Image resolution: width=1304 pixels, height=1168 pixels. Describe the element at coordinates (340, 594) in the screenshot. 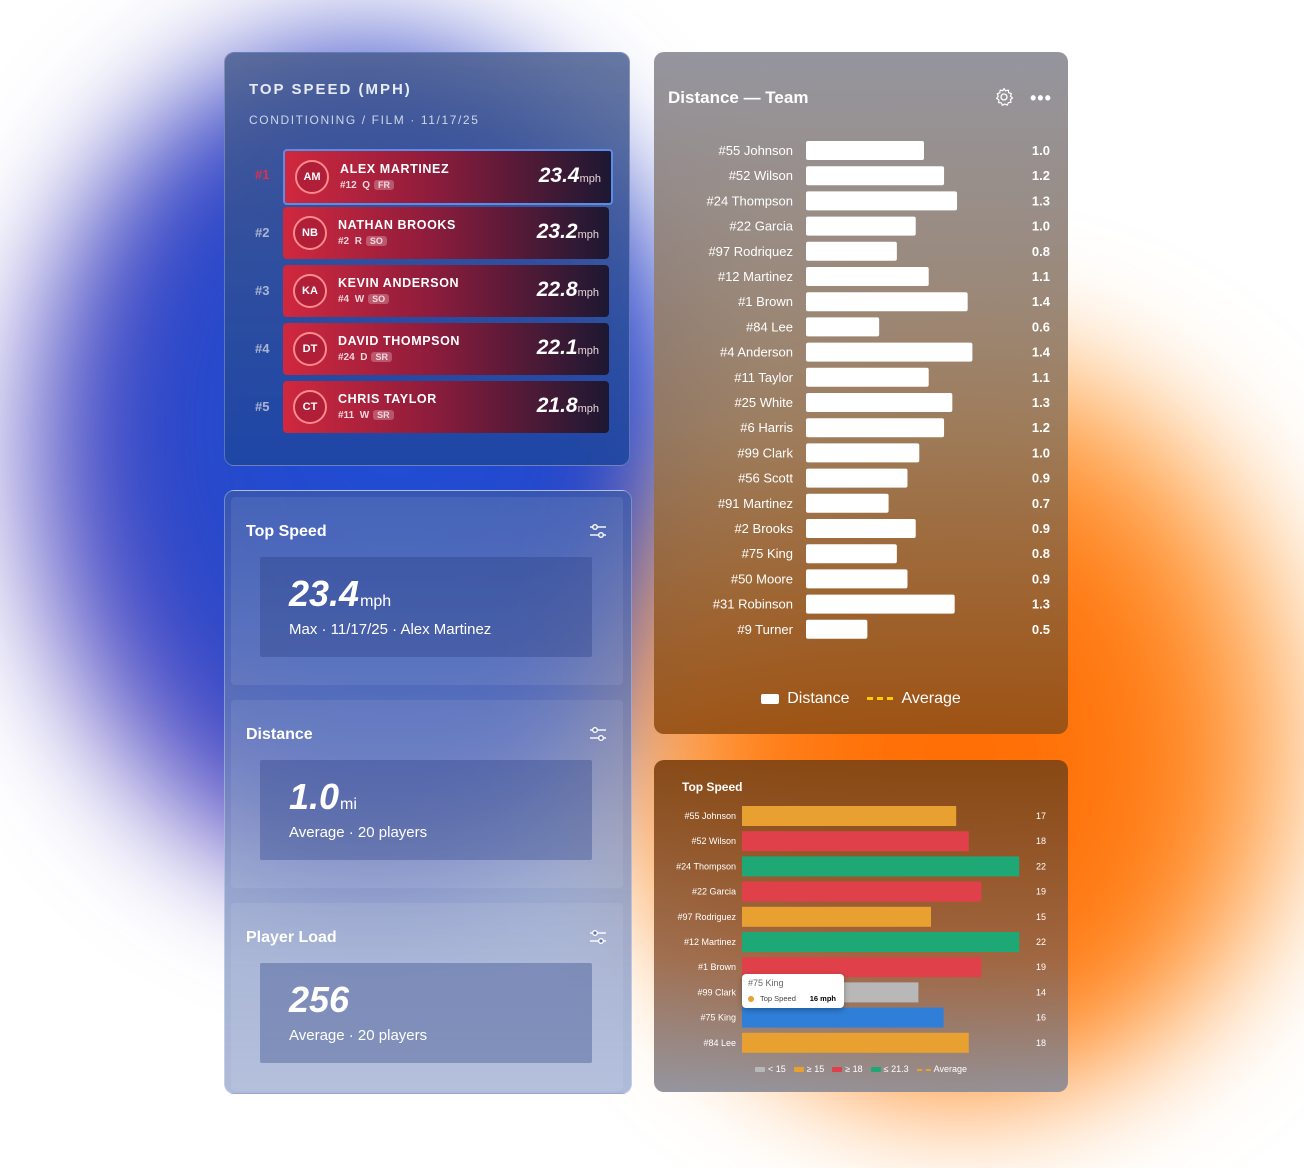

I see `metric-value: 23.4mph` at that location.